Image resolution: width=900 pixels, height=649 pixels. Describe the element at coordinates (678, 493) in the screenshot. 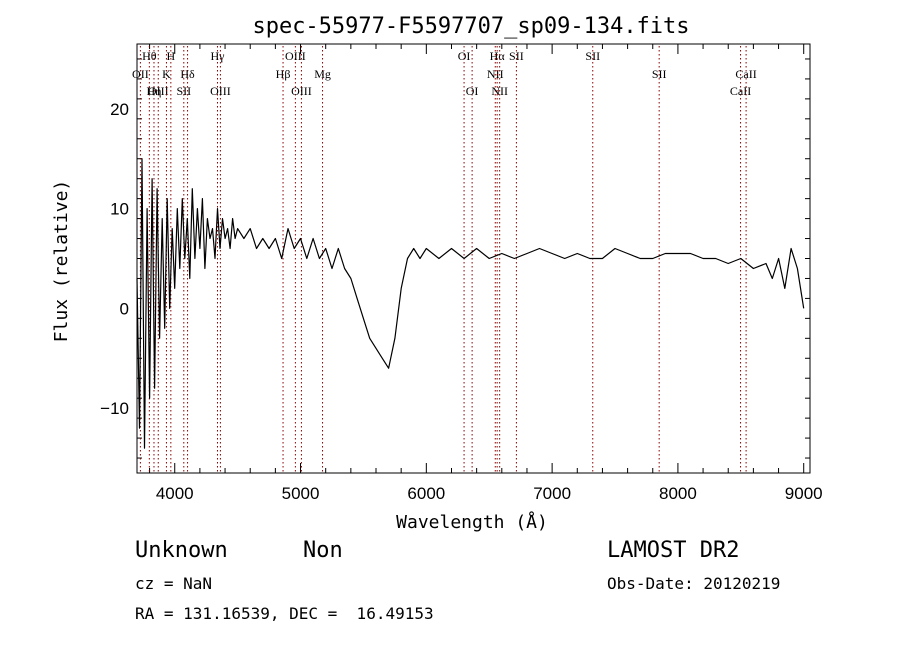

I see `x-tick-label: 8000` at that location.